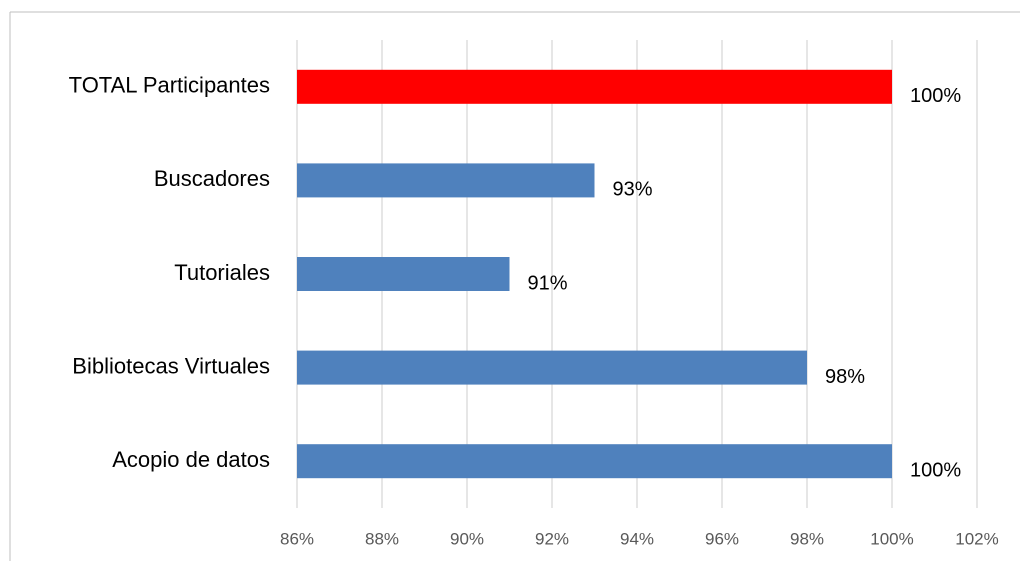 Image resolution: width=1020 pixels, height=561 pixels. Describe the element at coordinates (171, 365) in the screenshot. I see `y-tick-label: Bibliotecas Virtuales` at that location.